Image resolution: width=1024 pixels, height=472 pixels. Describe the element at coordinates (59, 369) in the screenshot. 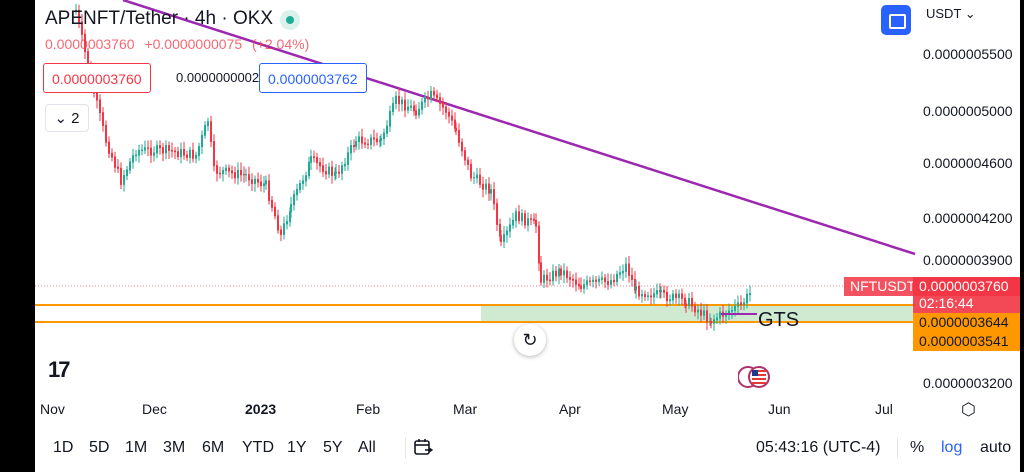

I see `tradingview-logo: 17` at that location.